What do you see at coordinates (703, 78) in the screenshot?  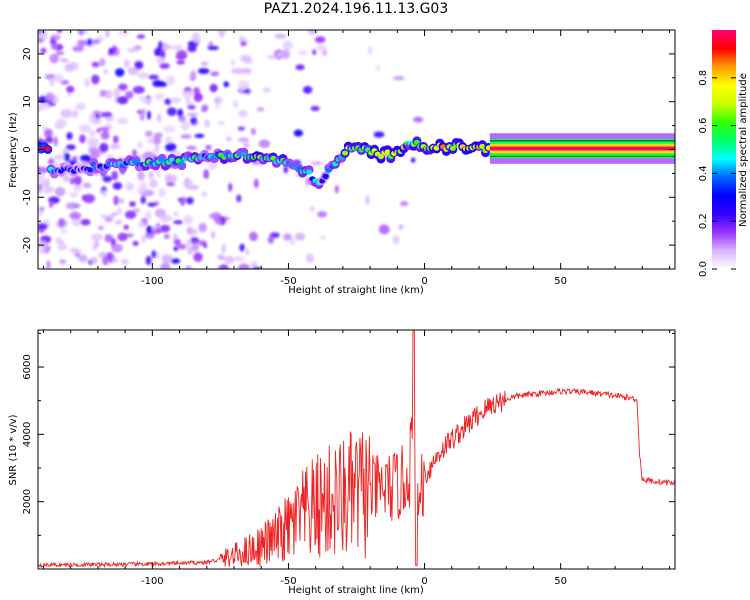 I see `colorbar-tick-label: 0.8` at bounding box center [703, 78].